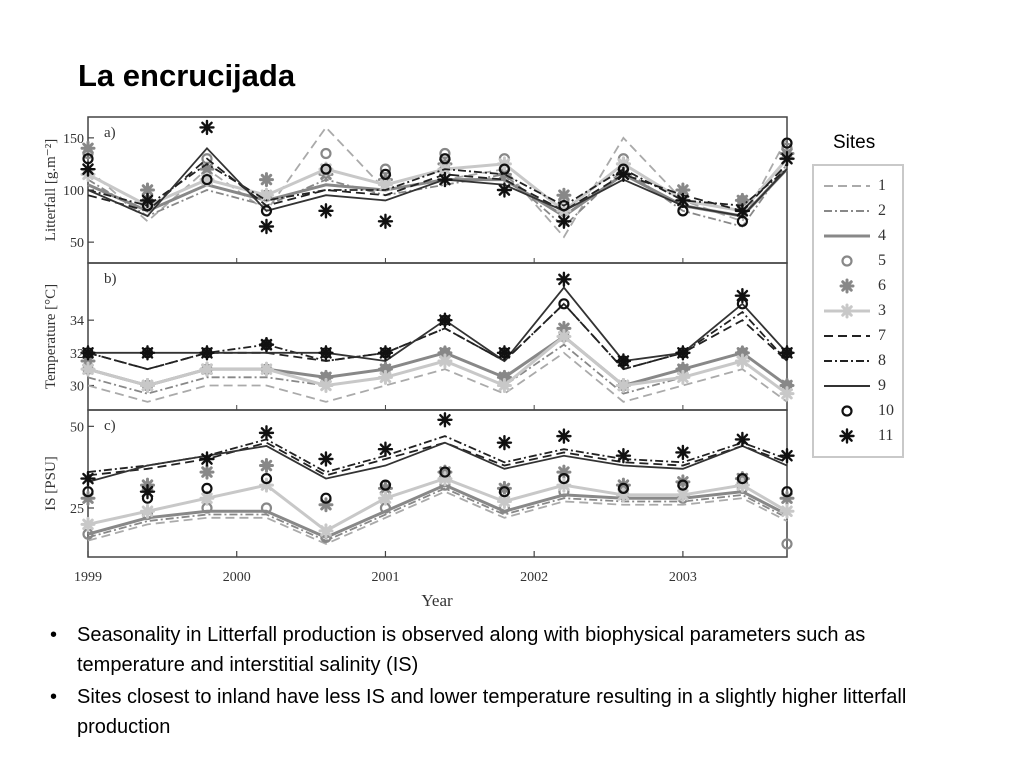  What do you see at coordinates (861, 436) in the screenshot?
I see `legend-entry-11: 11` at bounding box center [861, 436].